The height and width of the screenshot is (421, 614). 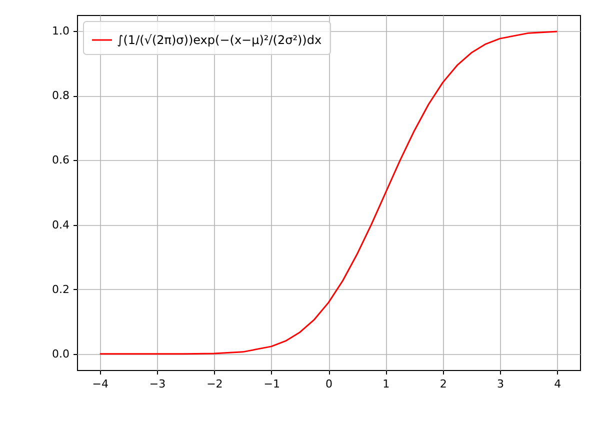 I want to click on x-tick-label: −2, so click(x=214, y=384).